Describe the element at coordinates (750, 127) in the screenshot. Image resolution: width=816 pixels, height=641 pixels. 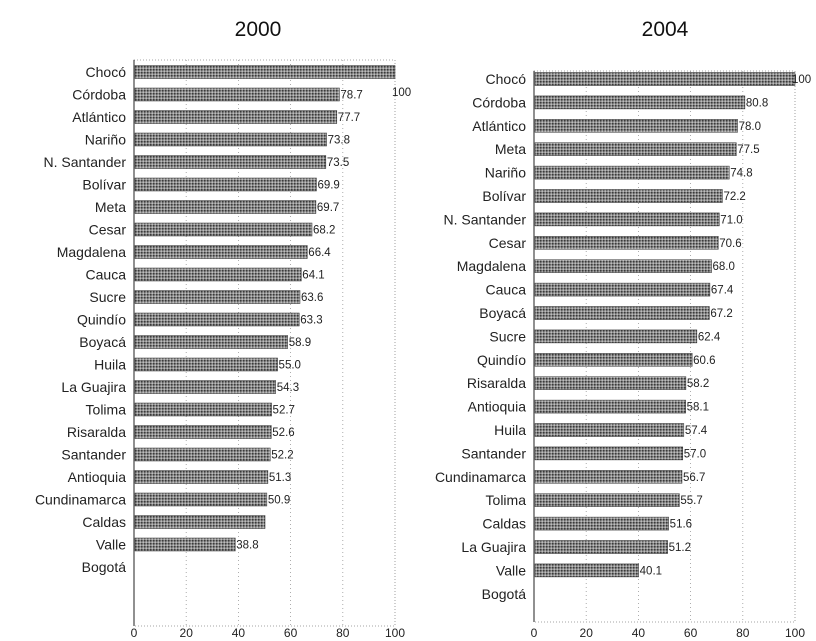
I see `value-label: 78.0` at that location.